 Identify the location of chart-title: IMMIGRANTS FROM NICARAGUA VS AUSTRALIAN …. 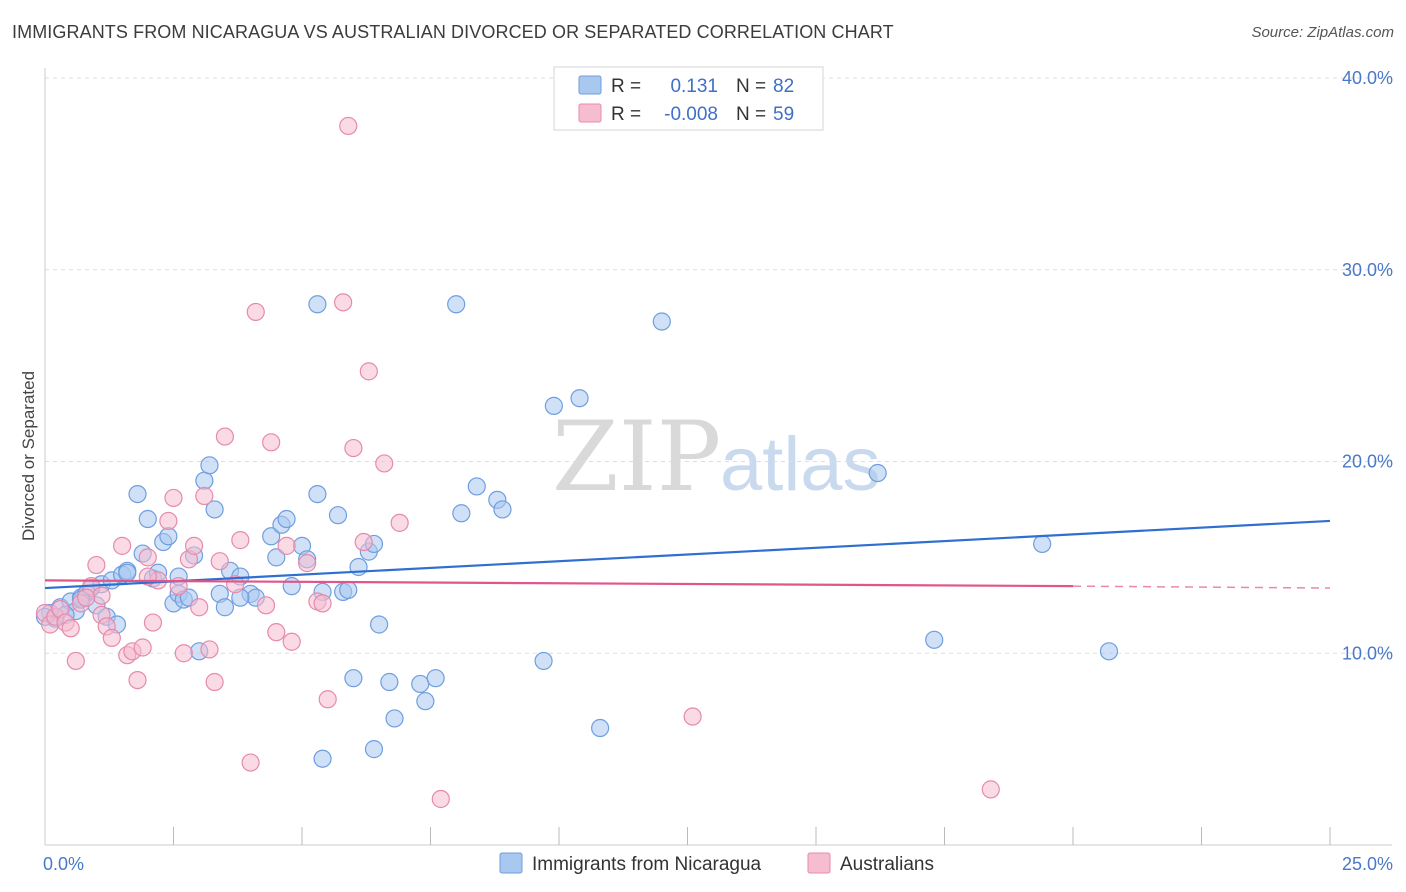
(453, 32).